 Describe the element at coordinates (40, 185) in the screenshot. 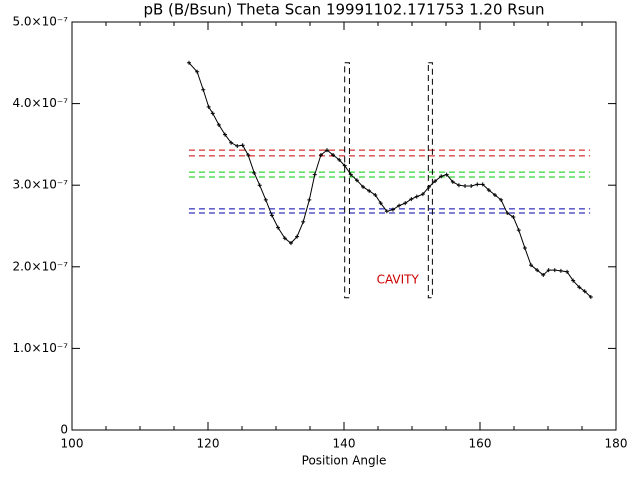

I see `y-tick-label: 3.0×10⁻⁷` at that location.